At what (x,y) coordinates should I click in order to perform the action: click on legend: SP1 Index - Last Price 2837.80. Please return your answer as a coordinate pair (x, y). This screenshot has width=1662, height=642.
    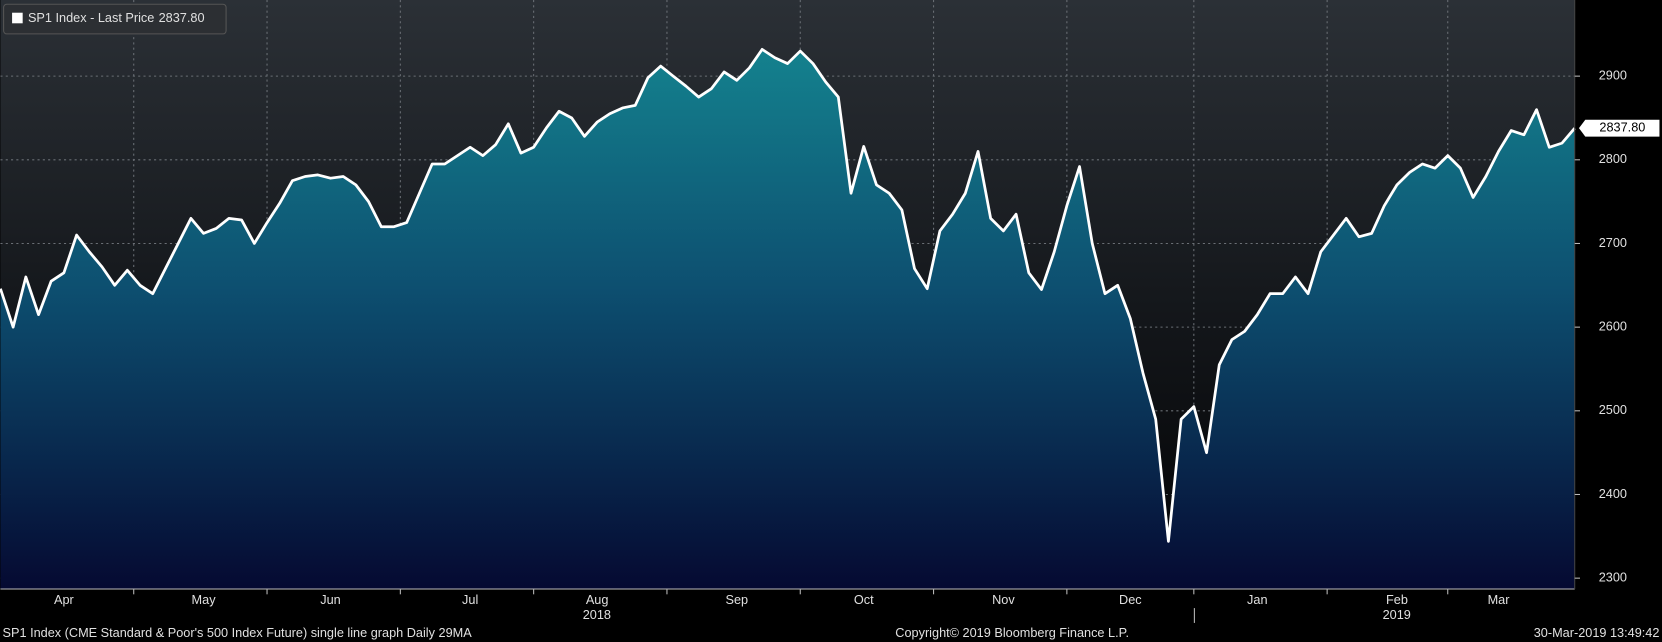
    Looking at the image, I should click on (115, 19).